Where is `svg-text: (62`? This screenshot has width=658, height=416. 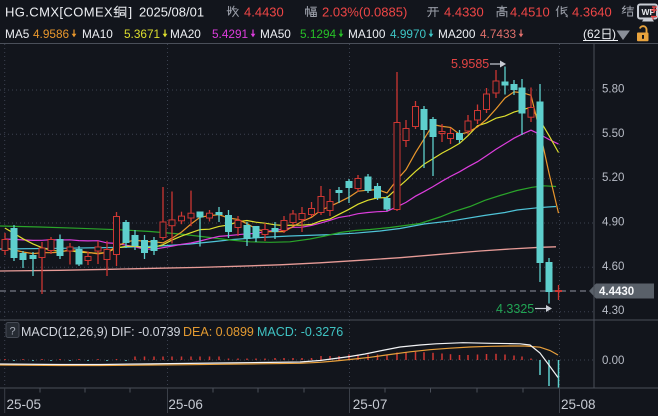 svg-text: (62 is located at coordinates (592, 34).